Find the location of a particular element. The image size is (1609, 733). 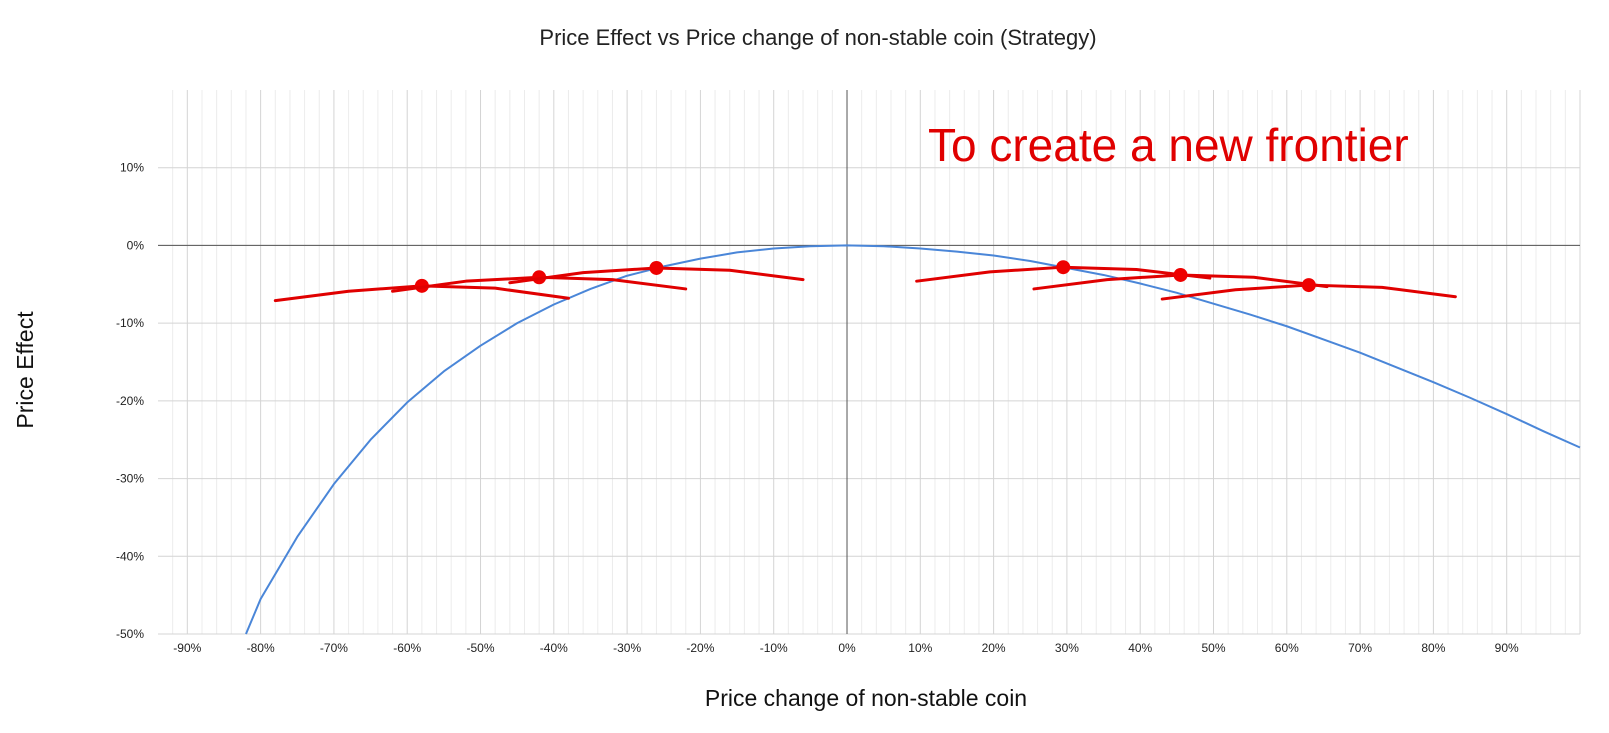

annotation-text: To create a new frontier is located at coordinates (1168, 145).